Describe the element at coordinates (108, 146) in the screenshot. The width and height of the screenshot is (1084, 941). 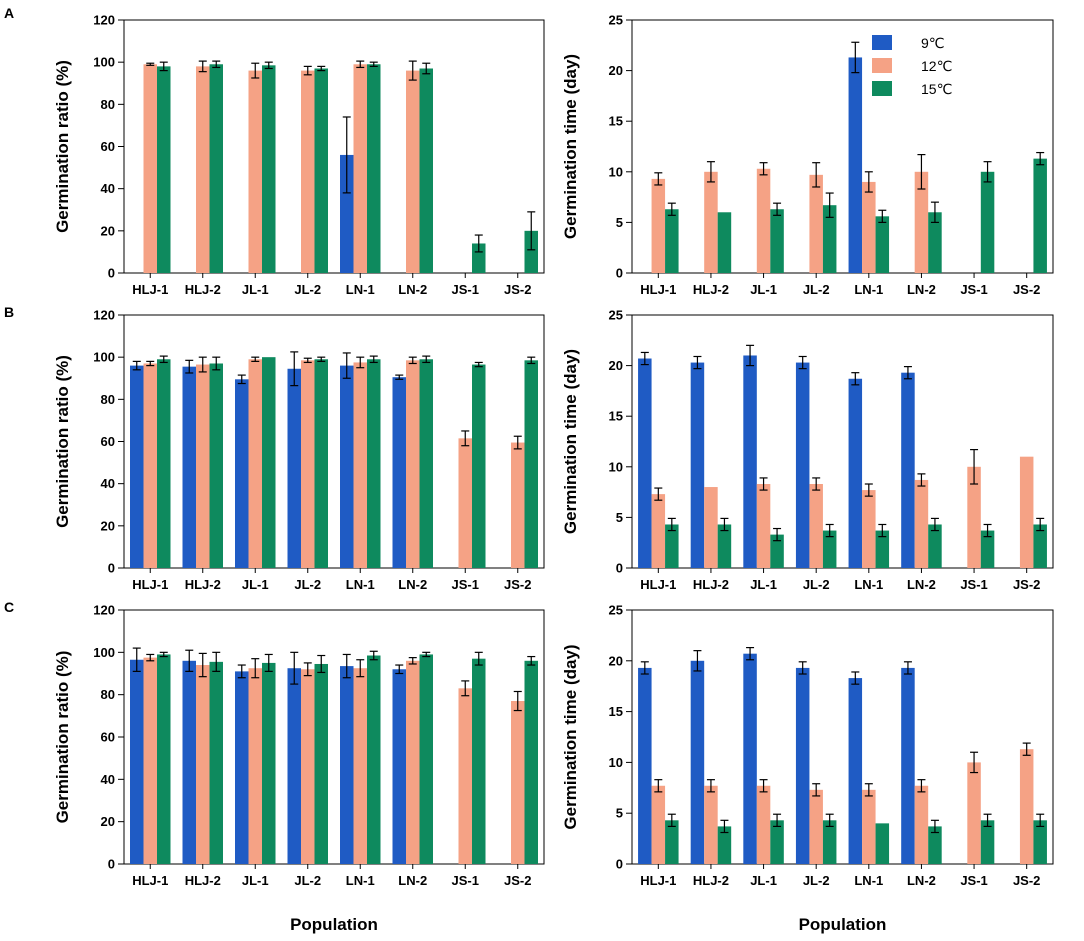
I see `chart-0-ytick-label-3: 60` at that location.